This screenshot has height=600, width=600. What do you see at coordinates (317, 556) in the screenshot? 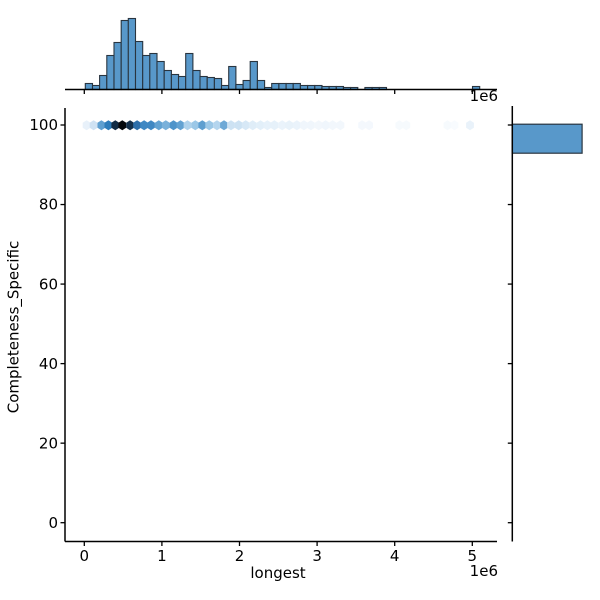
I see `x-tick-label: 3` at bounding box center [317, 556].